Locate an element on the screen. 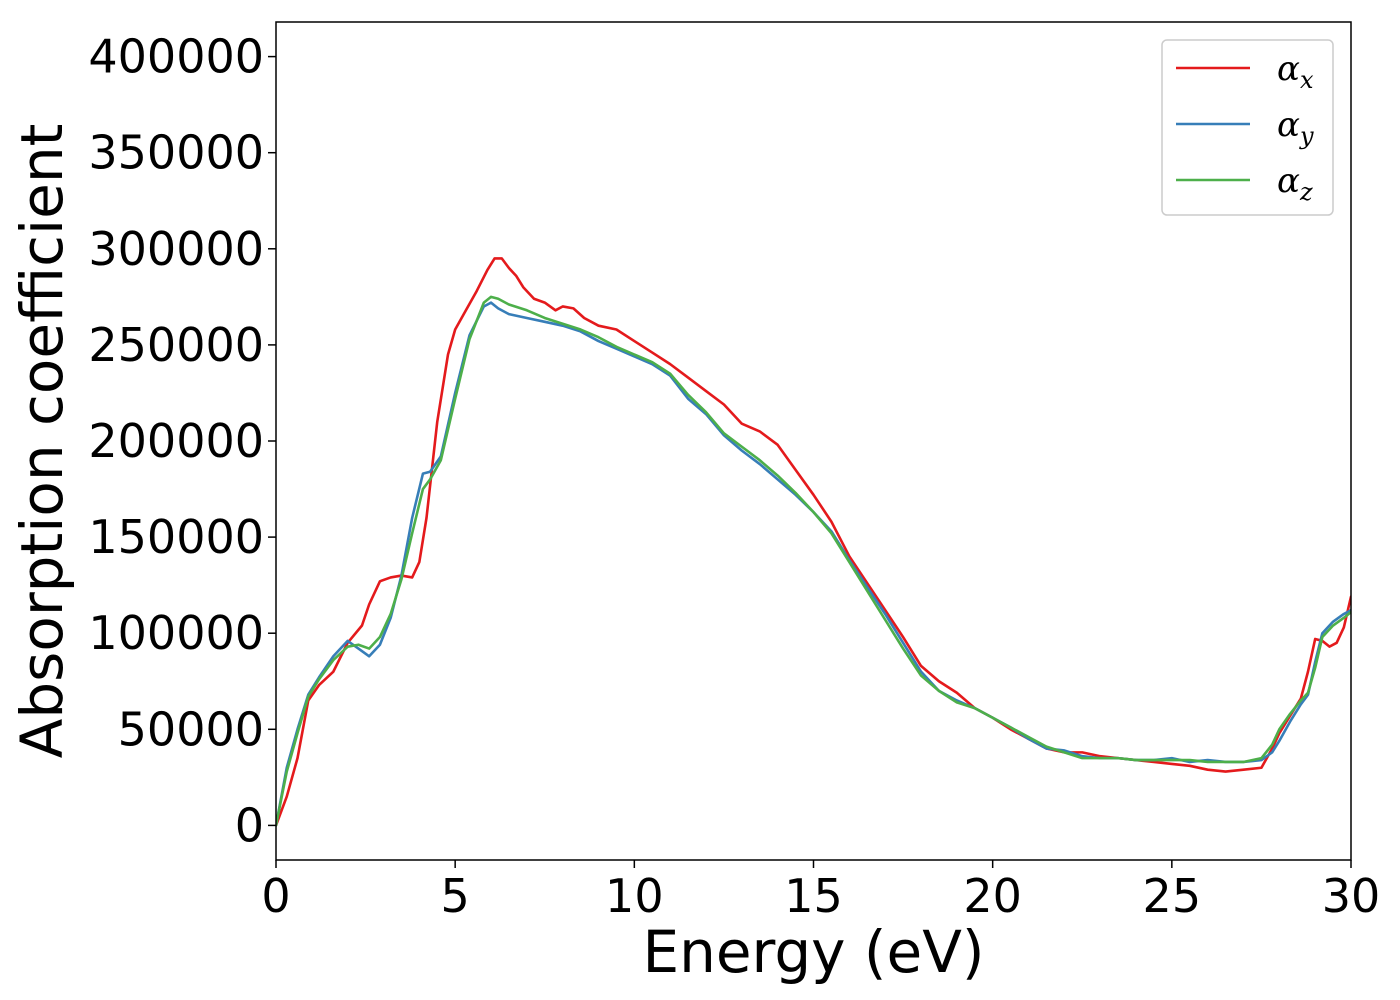 This screenshot has height=1000, width=1400. y-tick-label: 250000 is located at coordinates (176, 345).